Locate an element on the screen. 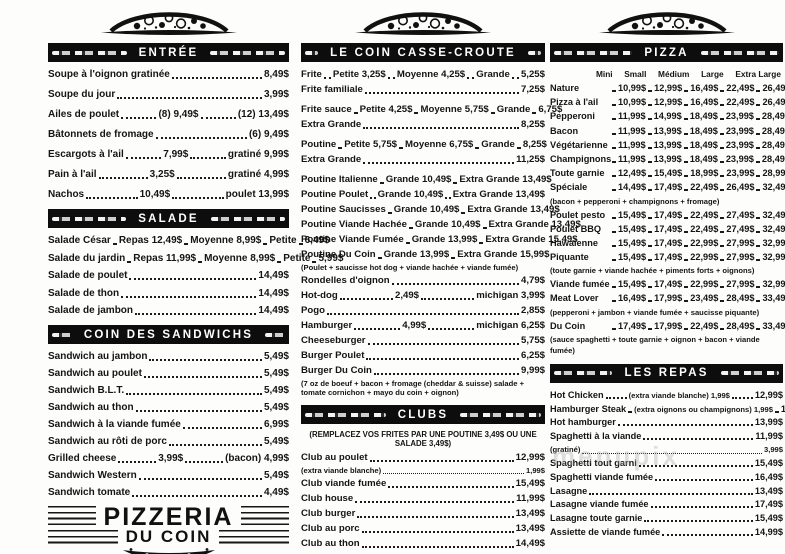 The height and width of the screenshot is (554, 785). item-name: Grilled cheese is located at coordinates (82, 458).